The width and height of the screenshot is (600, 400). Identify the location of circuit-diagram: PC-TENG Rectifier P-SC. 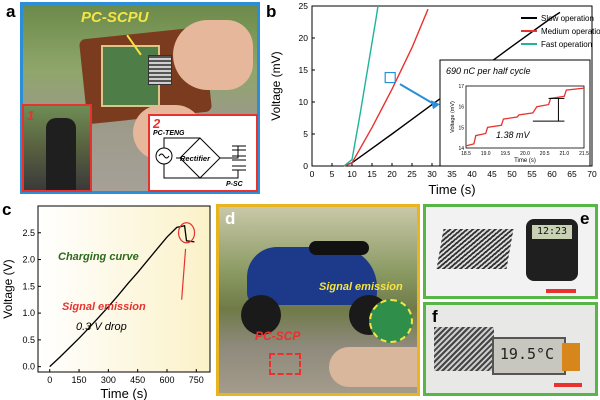
(199, 159).